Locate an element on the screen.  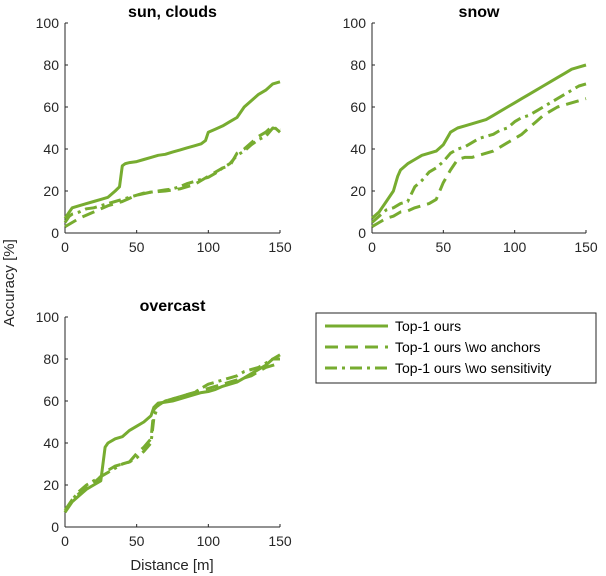
x-tick-label-sun-clouds-0: 0 is located at coordinates (65, 247).